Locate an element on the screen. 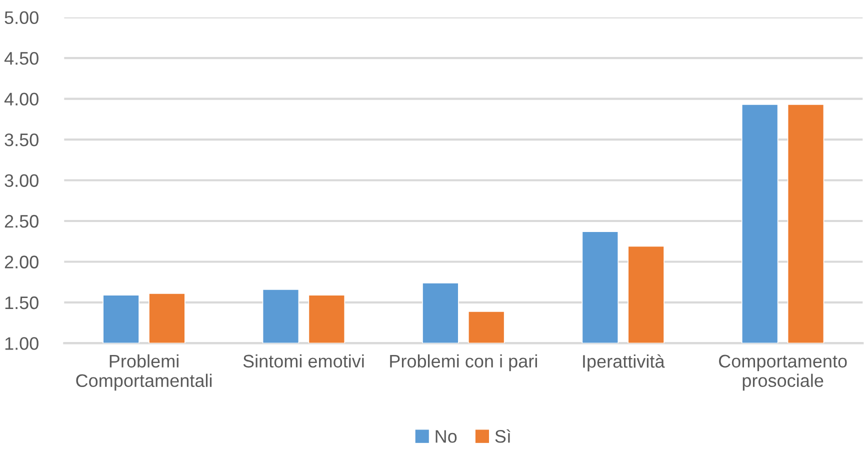 The image size is (867, 451). y-tick-label: 1.50 is located at coordinates (21, 303).